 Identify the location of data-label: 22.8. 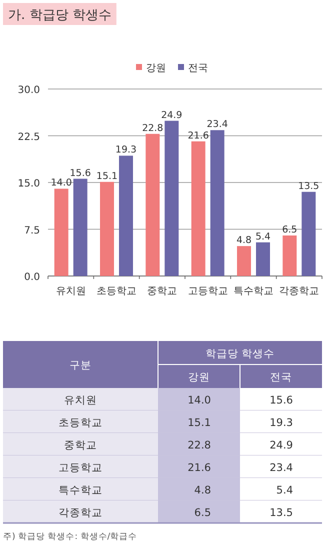
(153, 128).